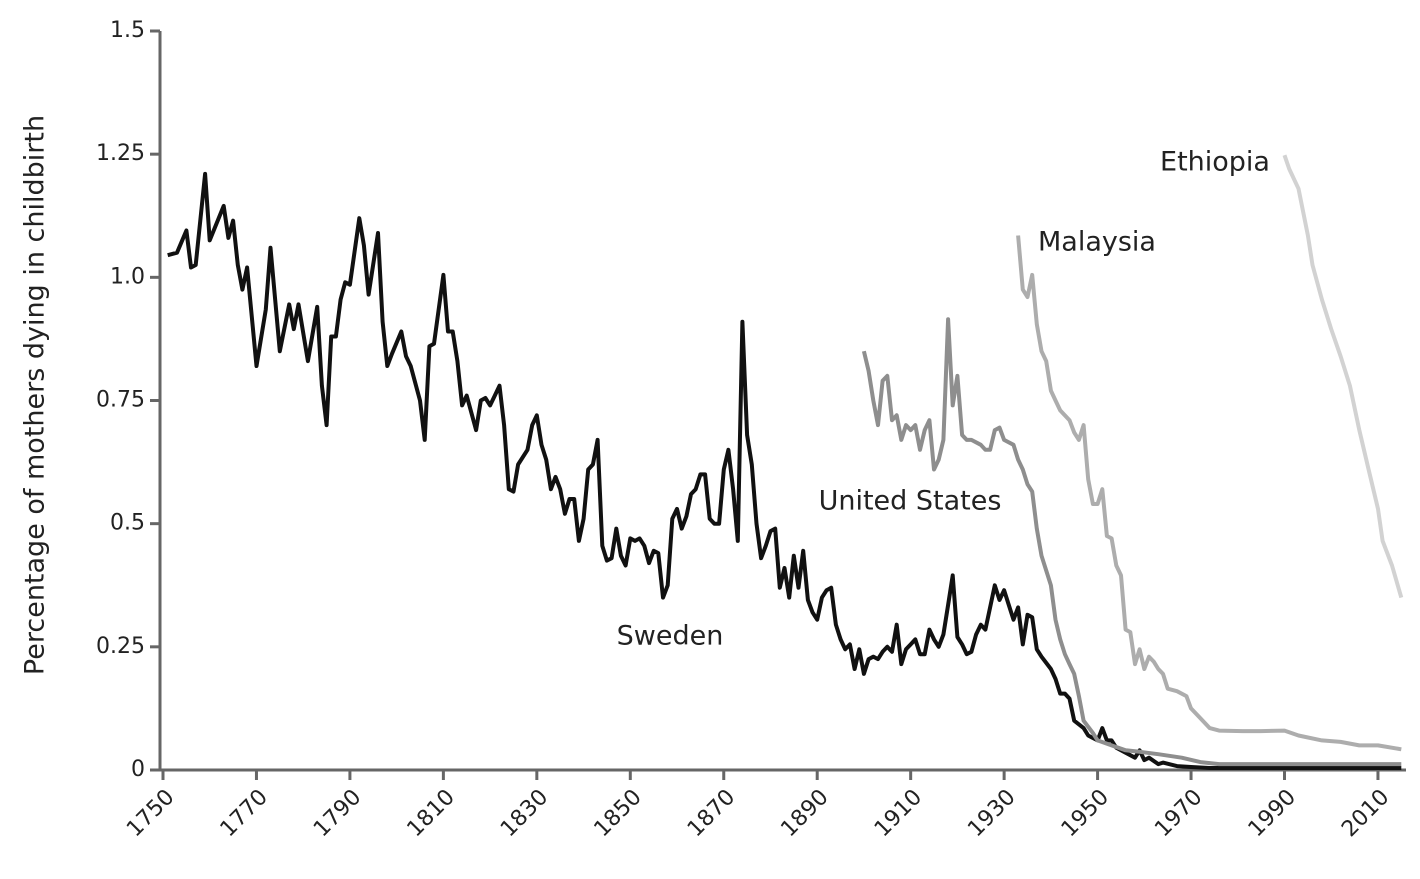  What do you see at coordinates (804, 813) in the screenshot?
I see `x-tick-label: 1890` at bounding box center [804, 813].